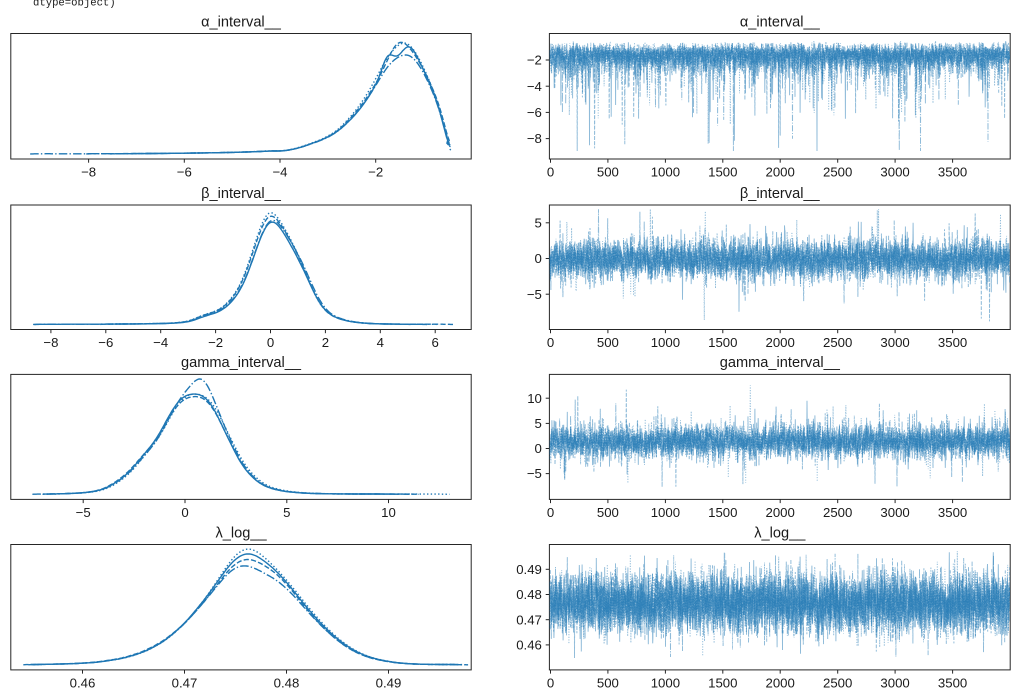 This screenshot has width=1023, height=695. Describe the element at coordinates (380, 342) in the screenshot. I see `svg-text: 4` at that location.